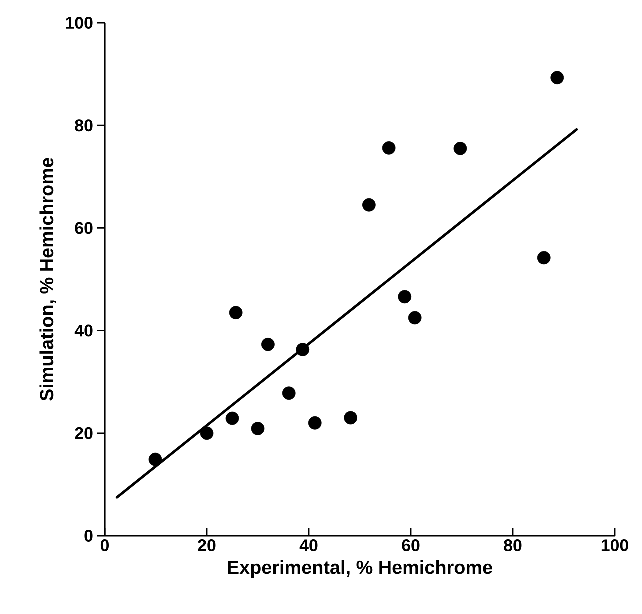  I want to click on y-tick-label: 100, so click(79, 22).